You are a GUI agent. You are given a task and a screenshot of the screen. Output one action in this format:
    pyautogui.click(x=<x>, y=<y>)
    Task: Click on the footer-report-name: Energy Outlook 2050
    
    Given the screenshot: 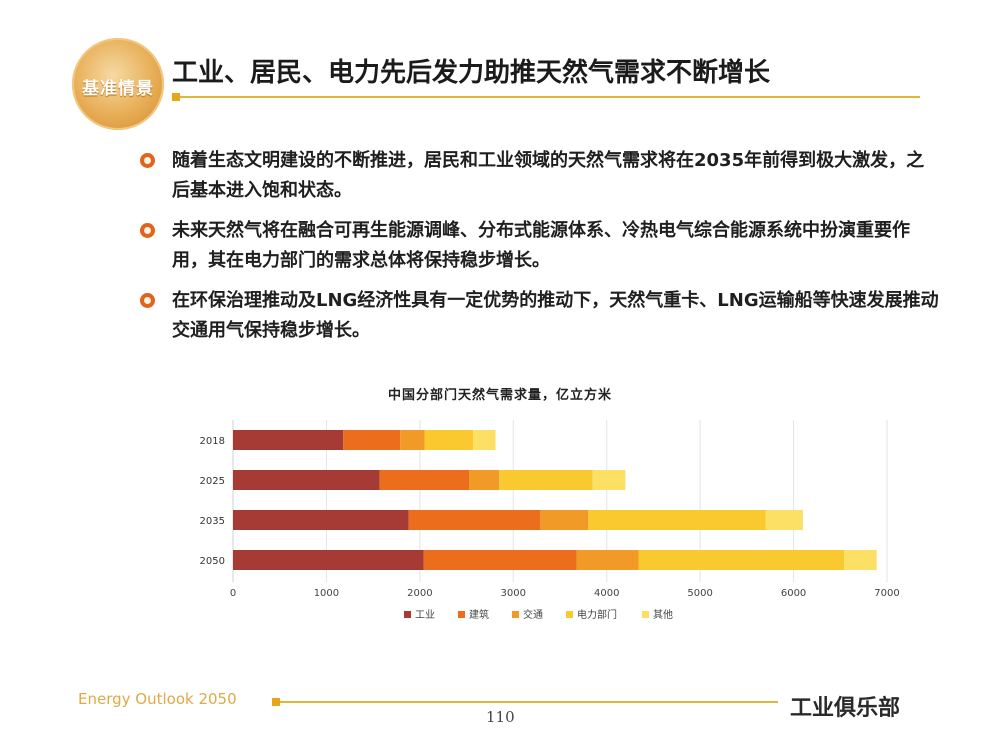 What is the action you would take?
    pyautogui.click(x=157, y=699)
    